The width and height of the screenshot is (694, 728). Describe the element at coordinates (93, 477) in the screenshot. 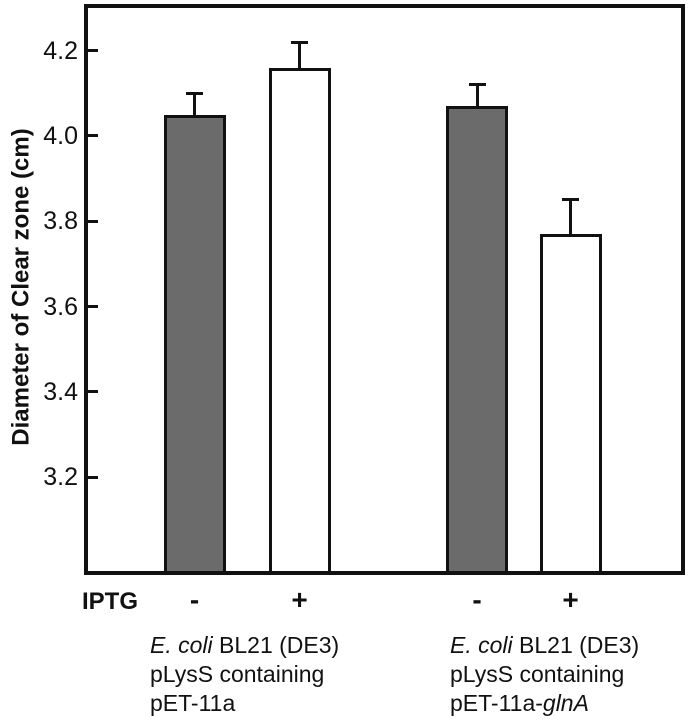

I see `y-tick-3.2` at that location.